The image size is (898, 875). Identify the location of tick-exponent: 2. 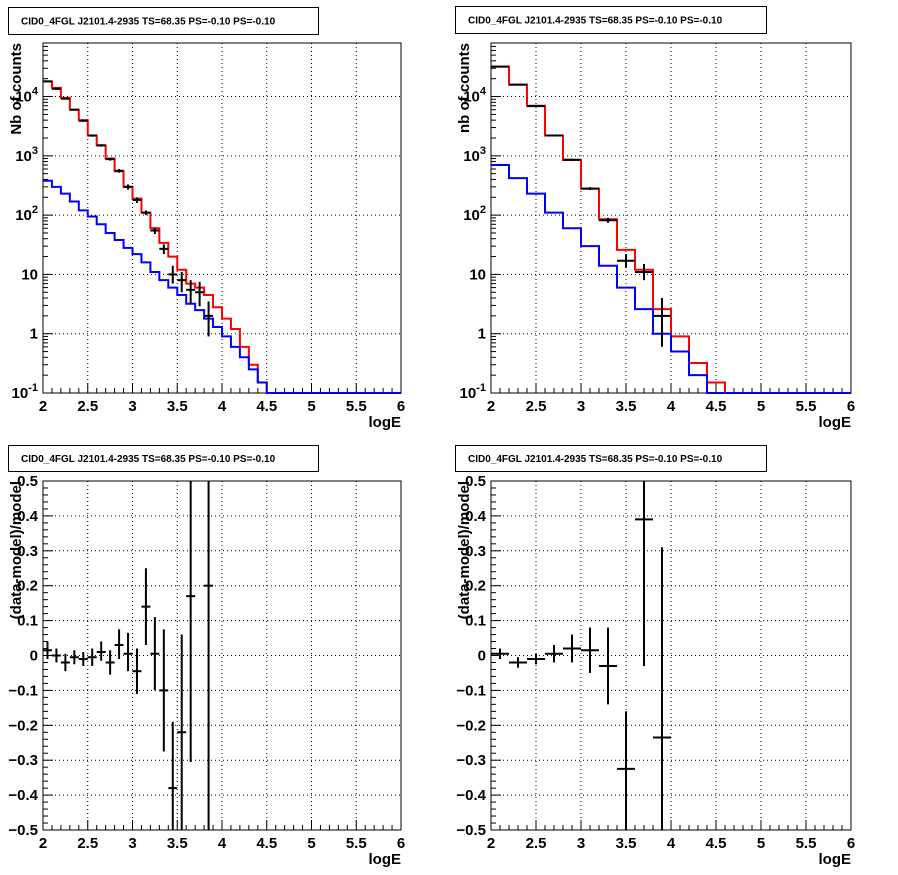
(483, 210).